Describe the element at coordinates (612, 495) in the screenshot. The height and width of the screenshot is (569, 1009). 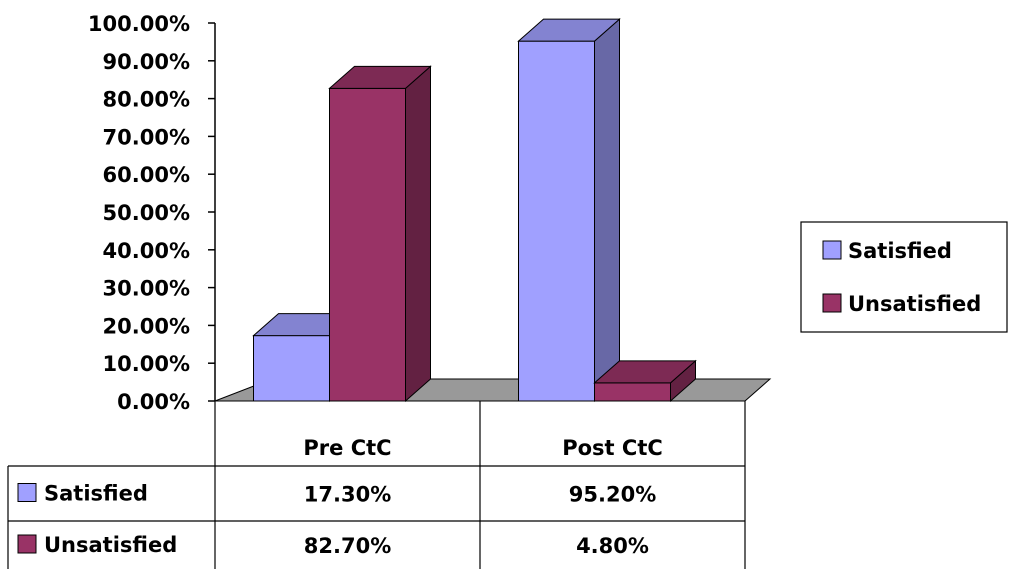
I see `table-cell: 95.20%` at that location.